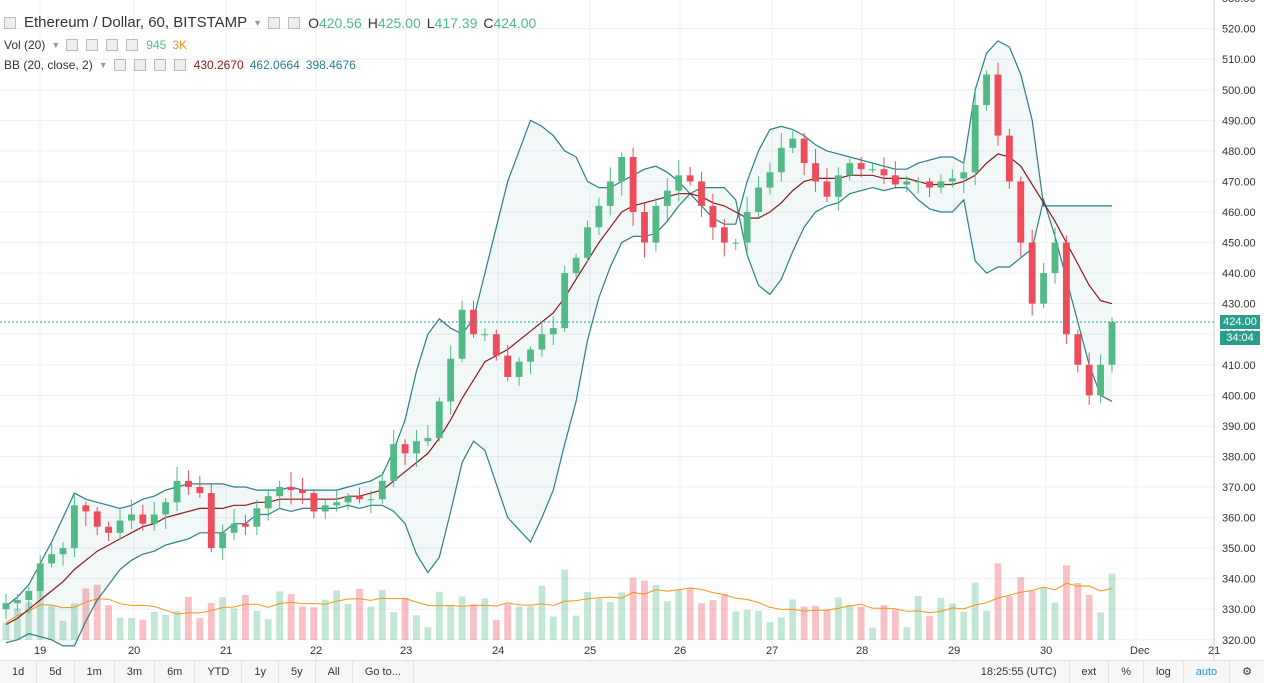  Describe the element at coordinates (1090, 672) in the screenshot. I see `ext-toggle: ext` at that location.